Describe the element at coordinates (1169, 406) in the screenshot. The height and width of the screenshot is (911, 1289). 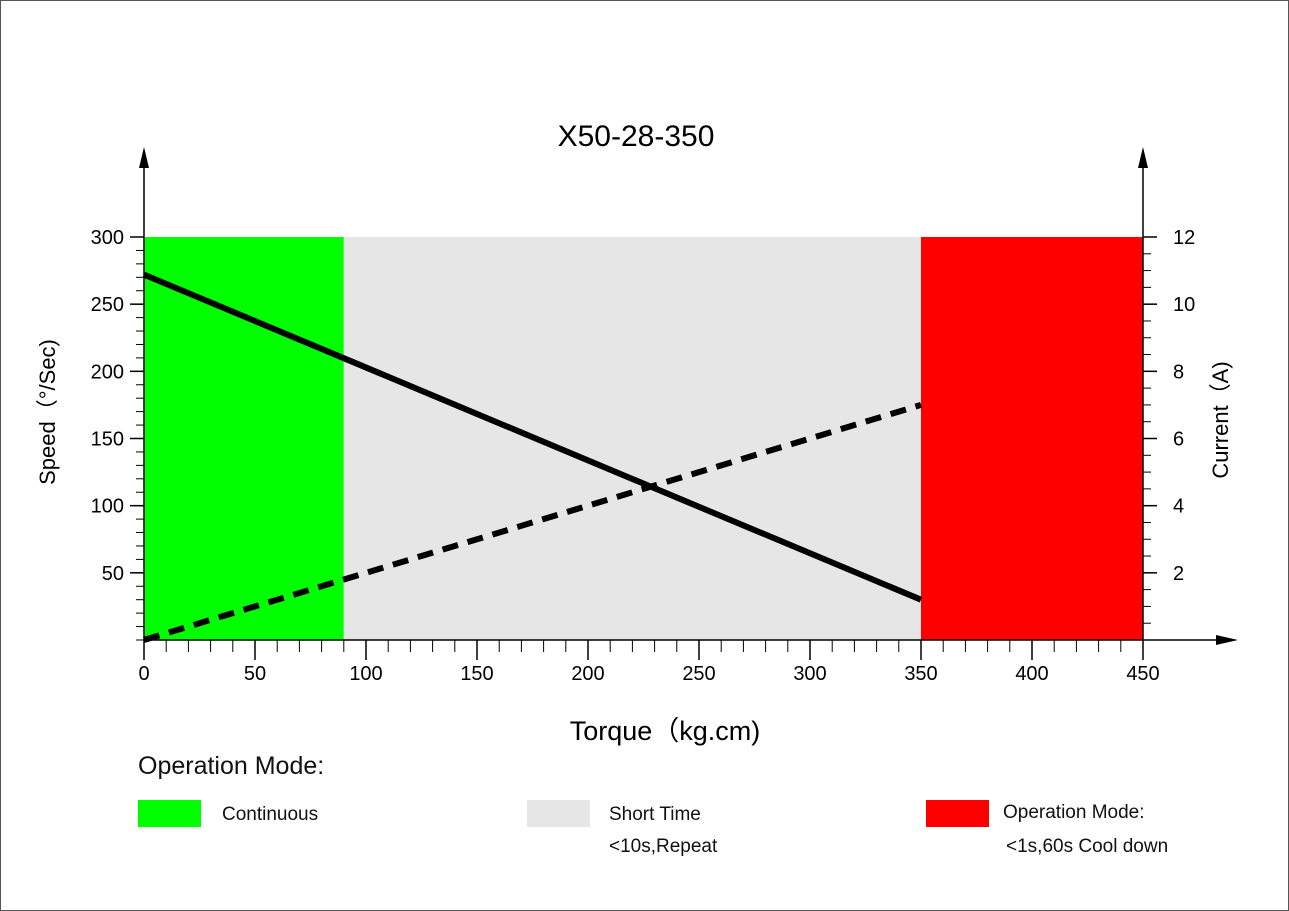
I see `y2-ticks: 2 4 6 8 10 12` at that location.